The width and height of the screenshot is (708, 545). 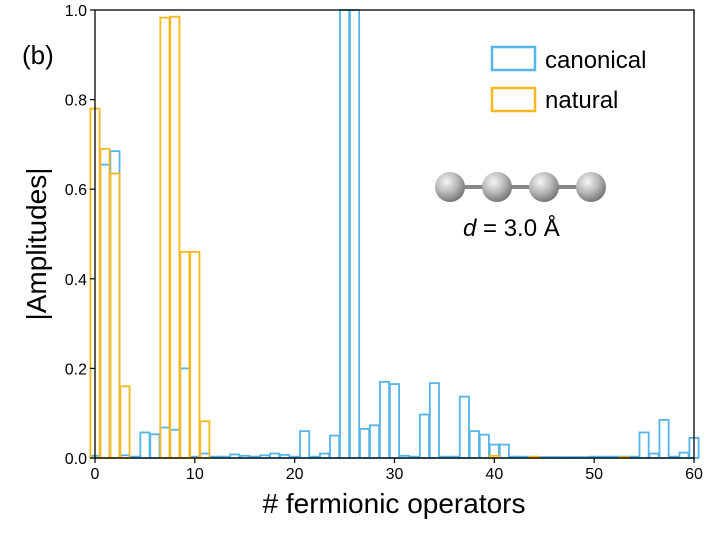 I want to click on x-tick-label-50: 50, so click(x=594, y=474).